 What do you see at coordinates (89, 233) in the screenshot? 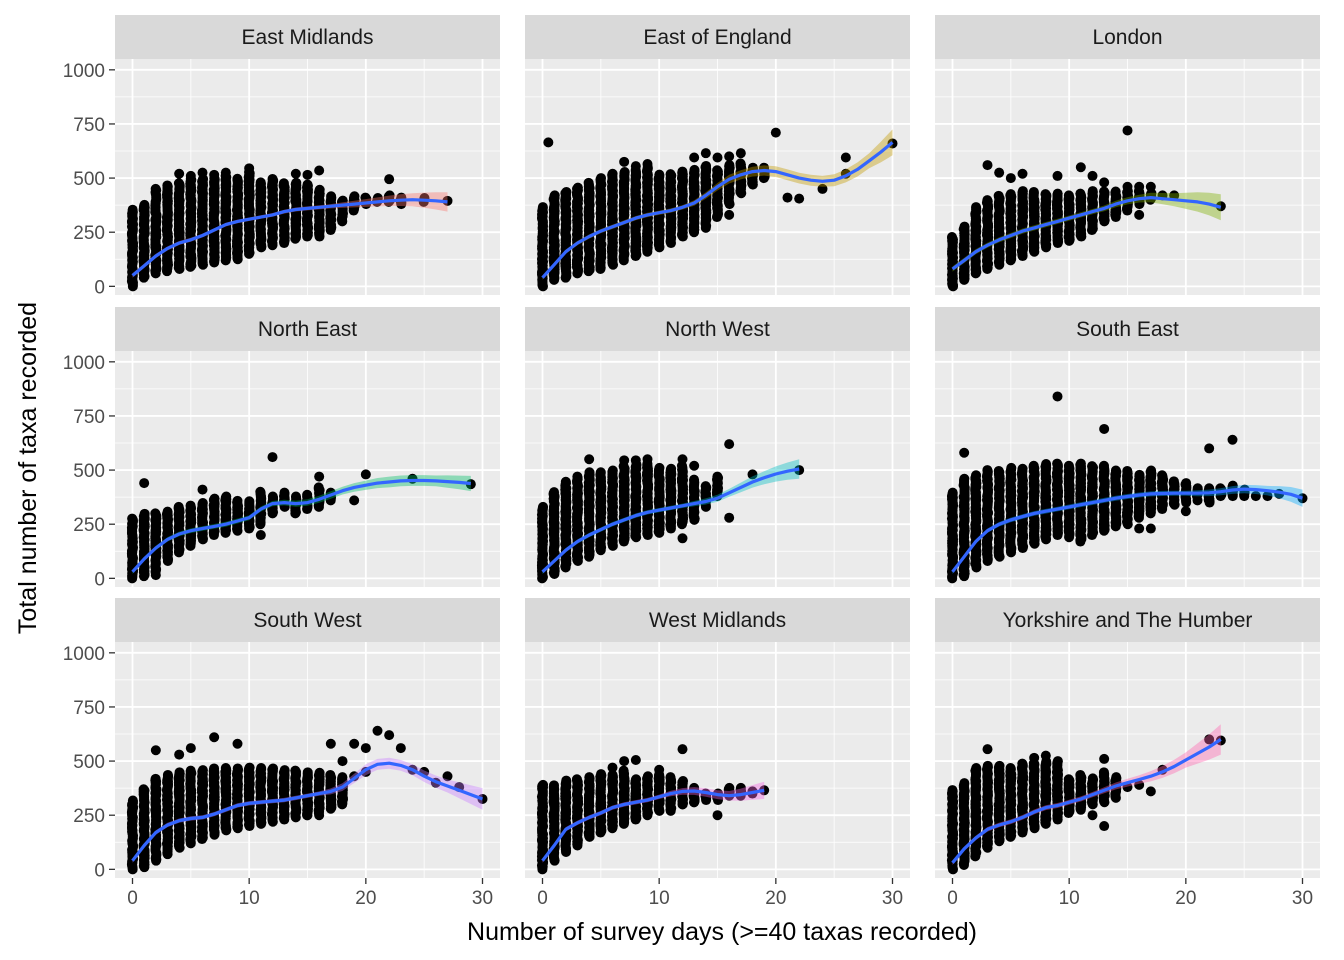
I see `y-tick-label: 250` at bounding box center [89, 233].